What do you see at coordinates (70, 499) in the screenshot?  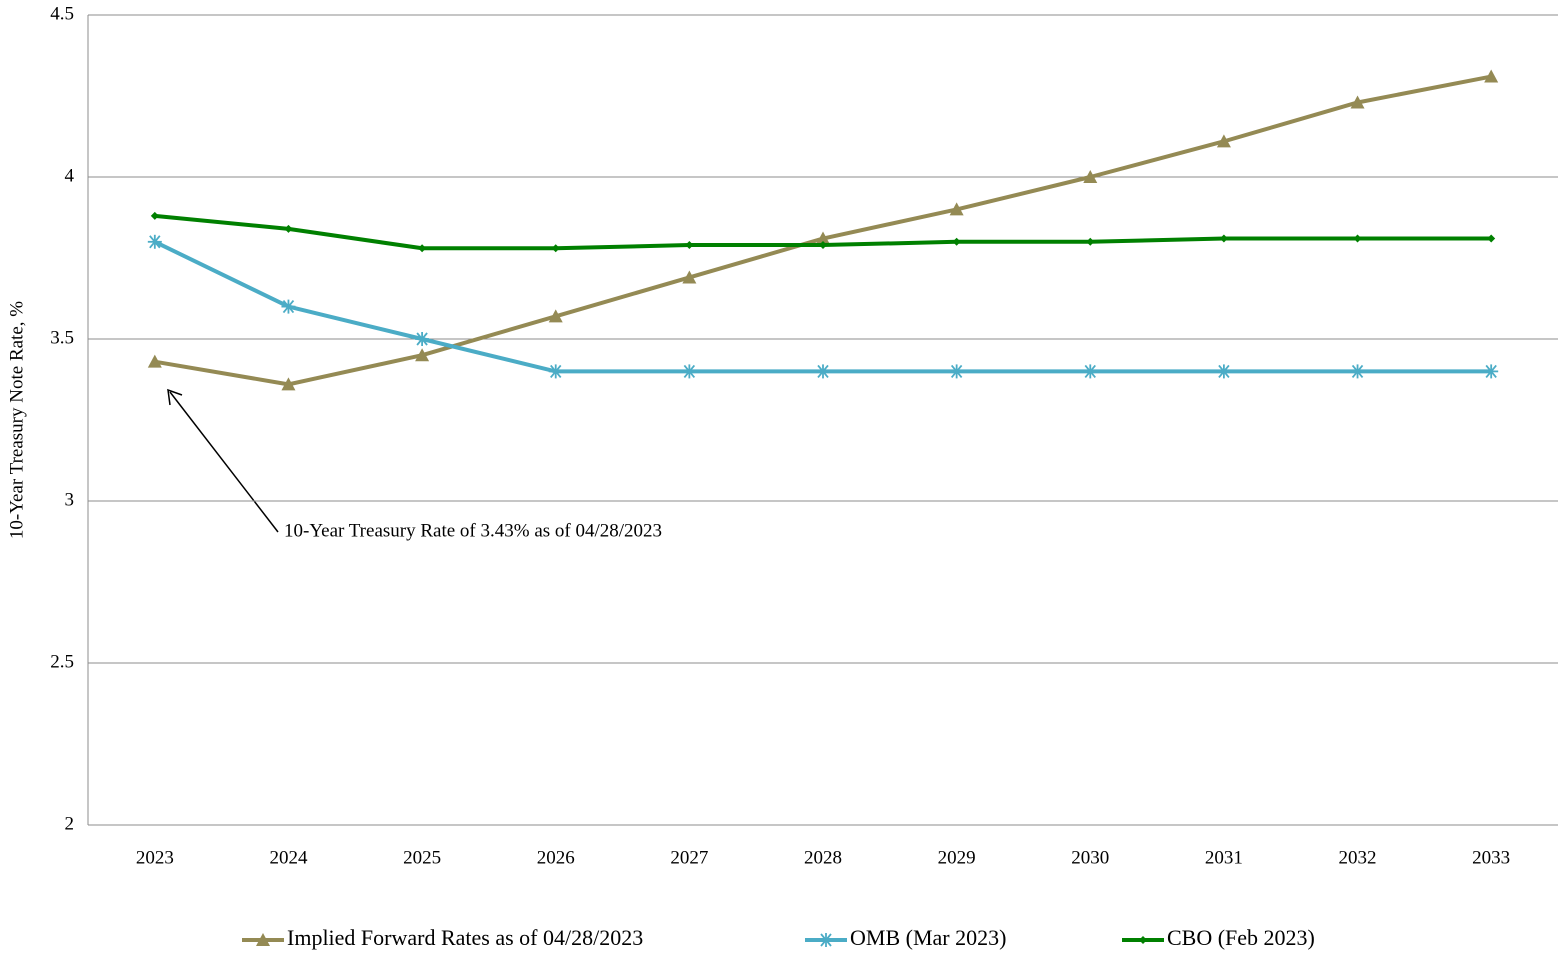 I see `y-tick-label: 3` at bounding box center [70, 499].